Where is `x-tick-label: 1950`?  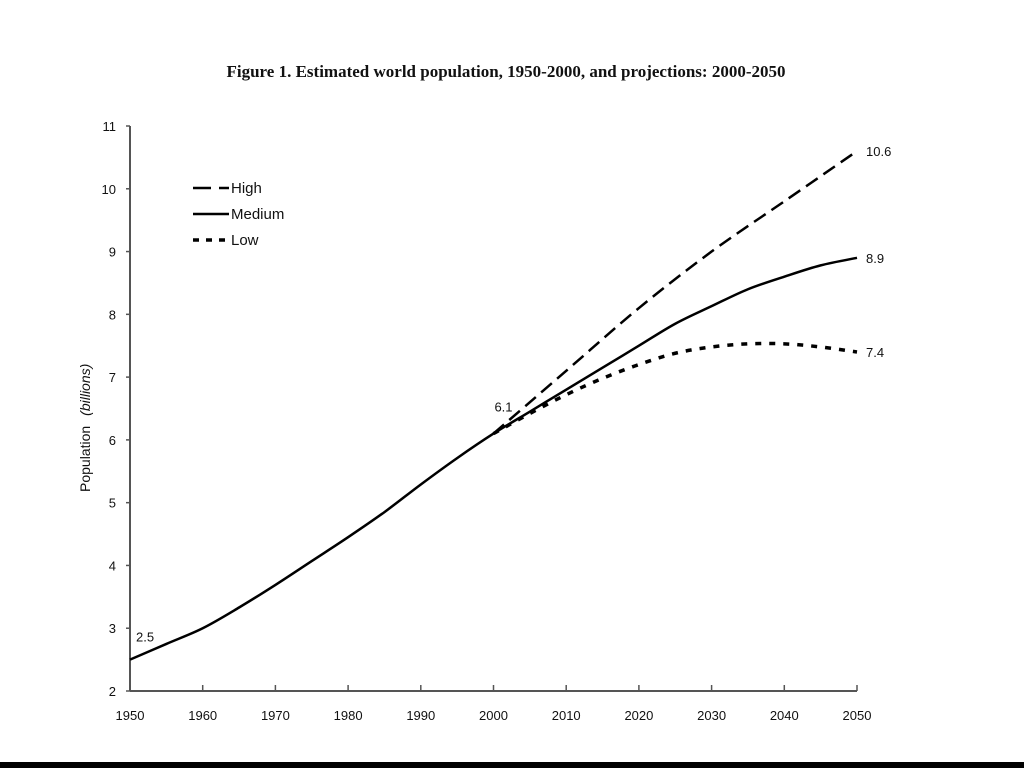 x-tick-label: 1950 is located at coordinates (130, 715).